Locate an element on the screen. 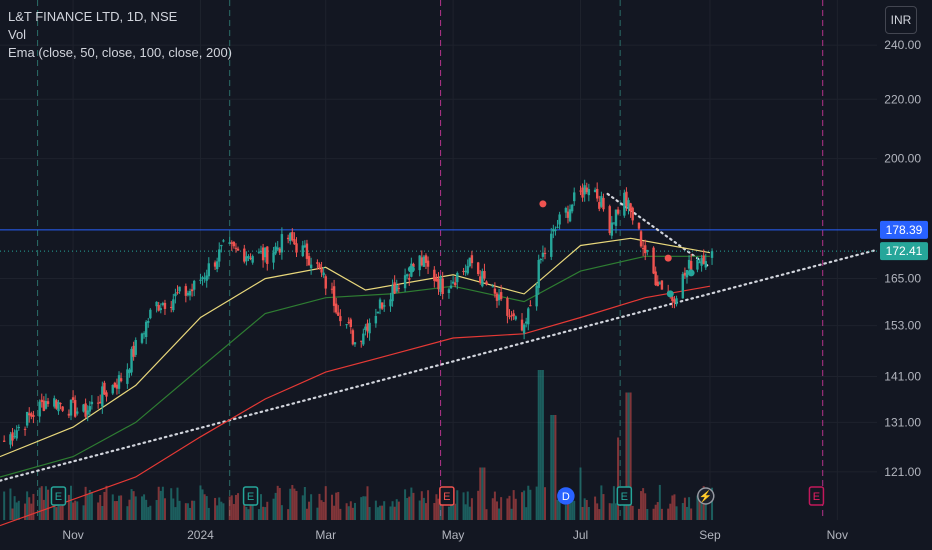 The height and width of the screenshot is (550, 932). event-marker-earnings-negative is located at coordinates (447, 496).